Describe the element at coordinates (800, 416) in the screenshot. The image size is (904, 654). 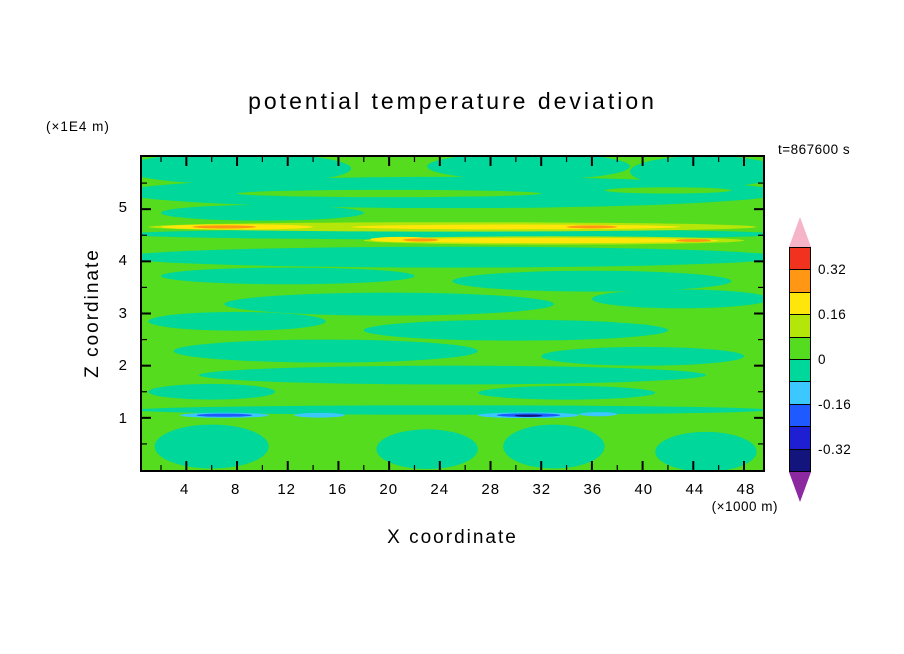
I see `colorbar-segment-blue` at that location.